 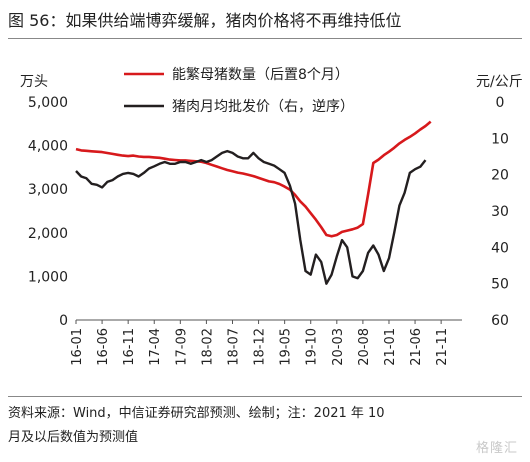 What do you see at coordinates (265, 38) in the screenshot?
I see `title-divider` at bounding box center [265, 38].